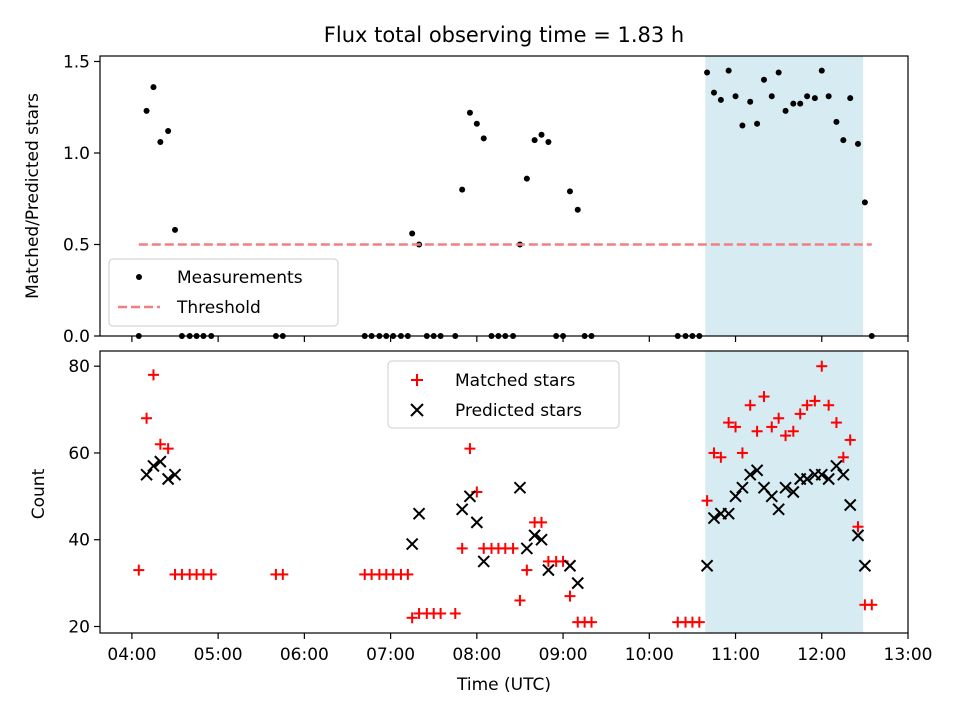 The image size is (960, 720). What do you see at coordinates (84, 497) in the screenshot?
I see `count-y-ticks: 20 40 60 80` at bounding box center [84, 497].